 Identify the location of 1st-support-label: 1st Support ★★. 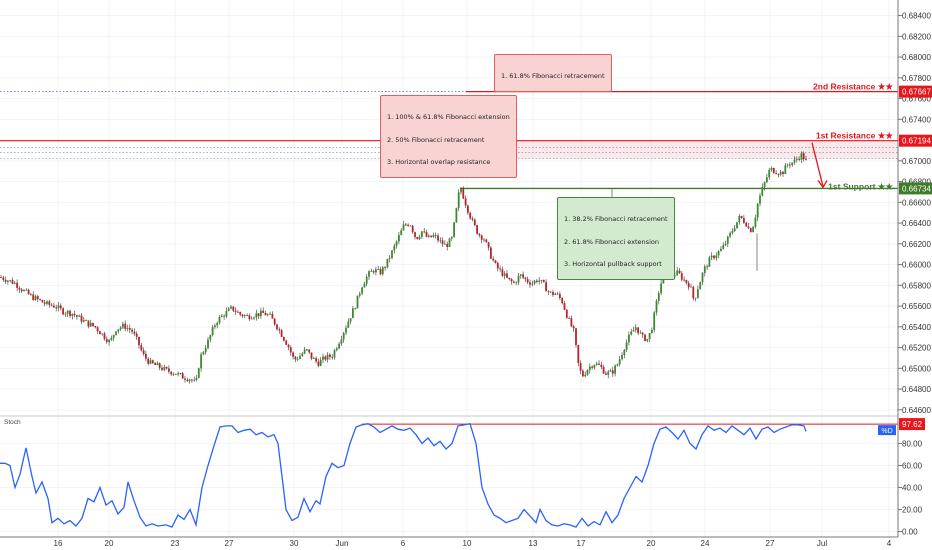
(861, 186).